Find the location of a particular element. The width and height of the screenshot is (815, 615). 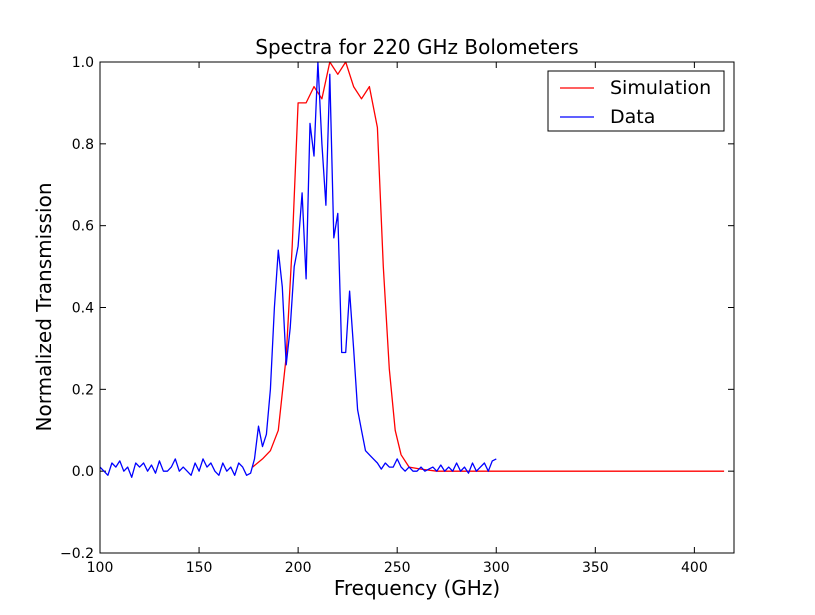

legend-box is located at coordinates (636, 101).